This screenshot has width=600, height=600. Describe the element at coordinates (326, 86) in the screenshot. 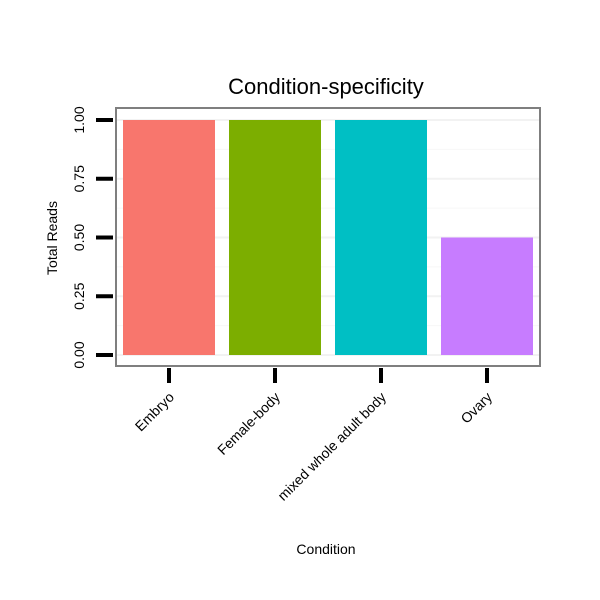

I see `chart-title: Condition-specificity` at that location.